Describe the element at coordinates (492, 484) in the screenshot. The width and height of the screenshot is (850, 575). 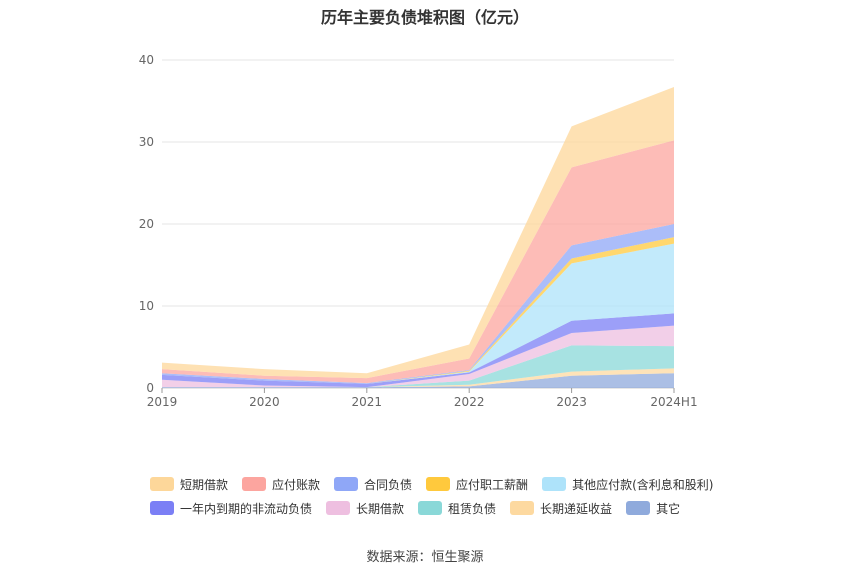
I see `legend-label: 应付职工薪酬` at that location.